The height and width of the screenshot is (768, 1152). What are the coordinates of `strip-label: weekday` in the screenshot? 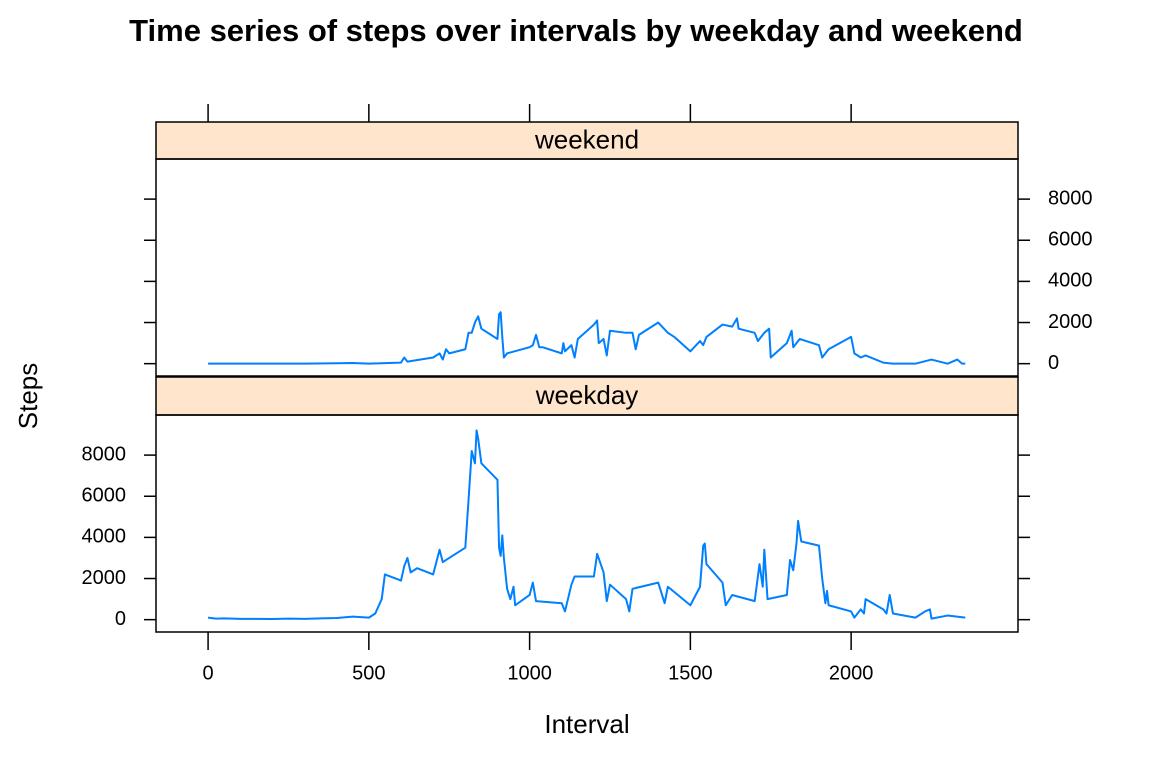 It's located at (587, 395).